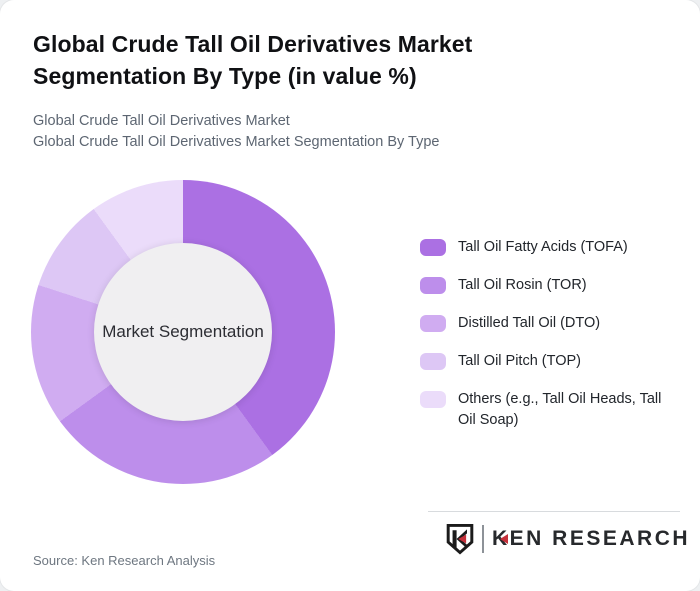 This screenshot has width=700, height=591. What do you see at coordinates (161, 121) in the screenshot?
I see `subtitle-line-1: Global Crude Tall Oil Derivatives Market` at bounding box center [161, 121].